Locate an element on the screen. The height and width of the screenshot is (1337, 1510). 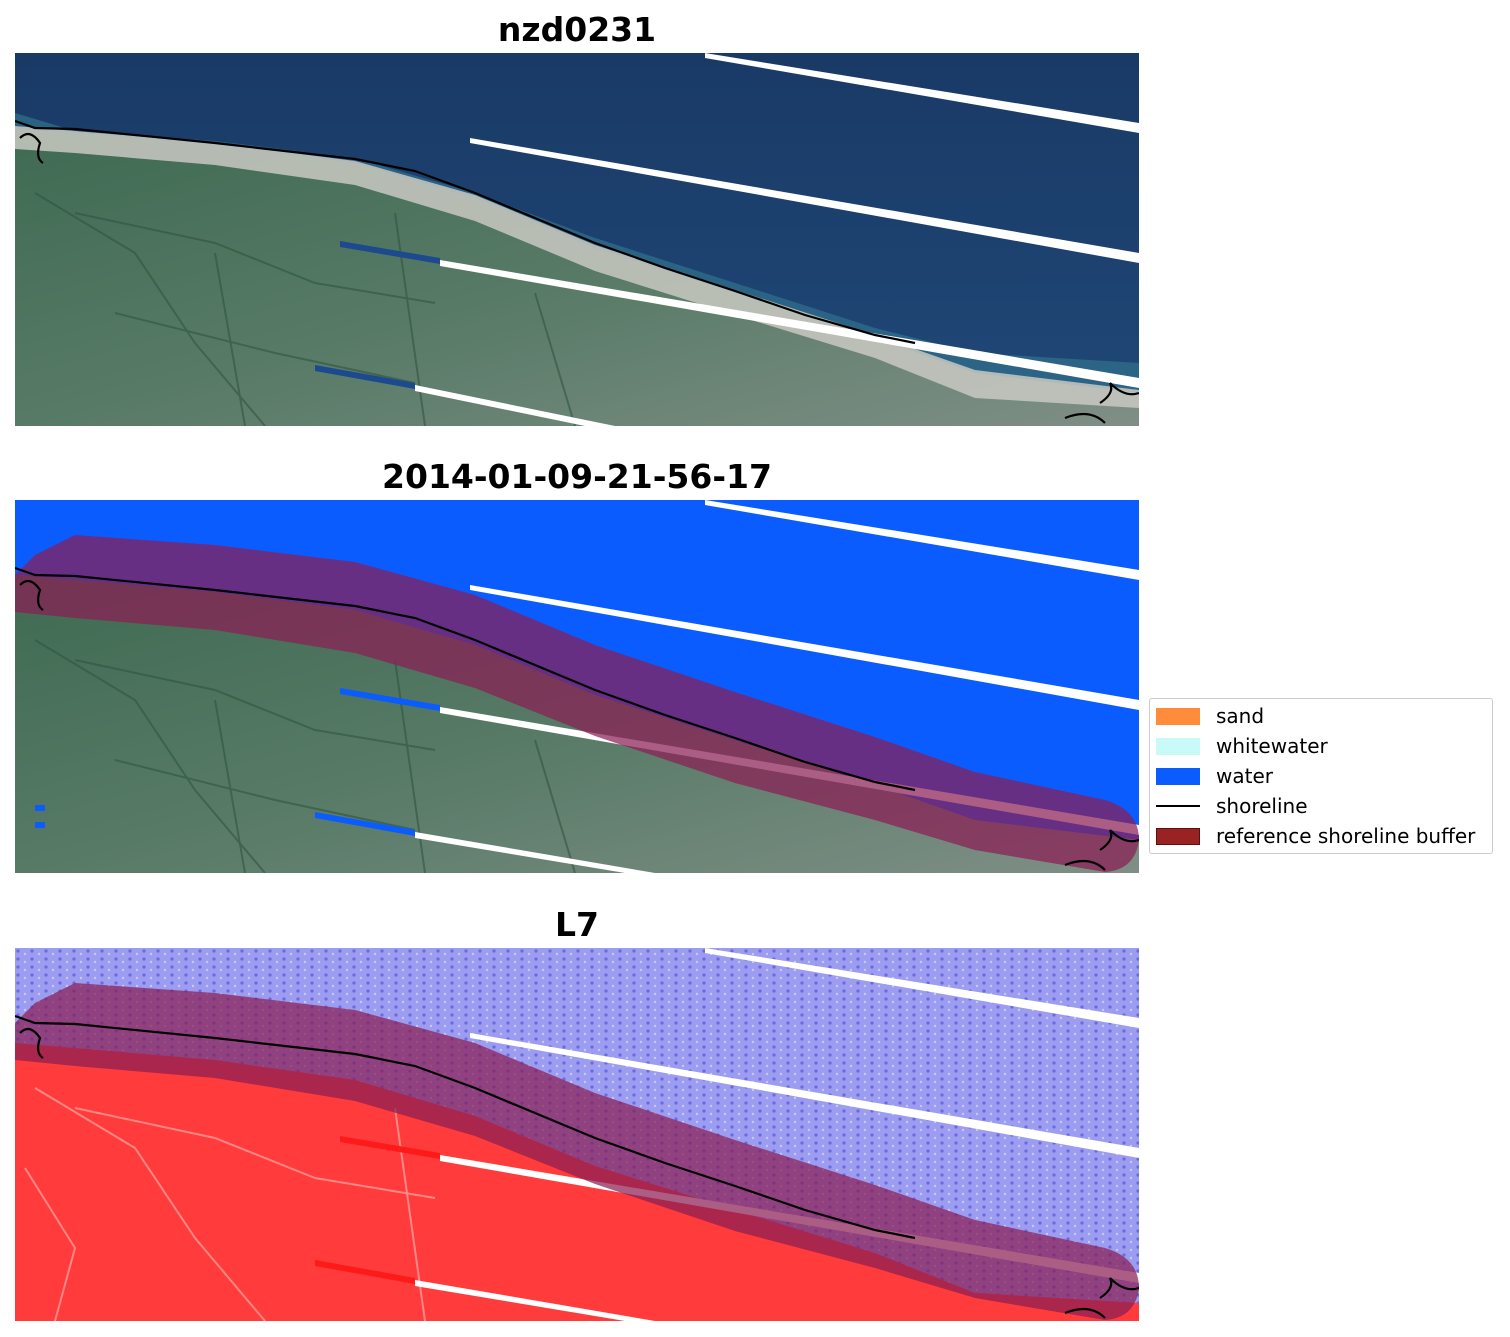
shoreline-line-swatch is located at coordinates (1178, 806).